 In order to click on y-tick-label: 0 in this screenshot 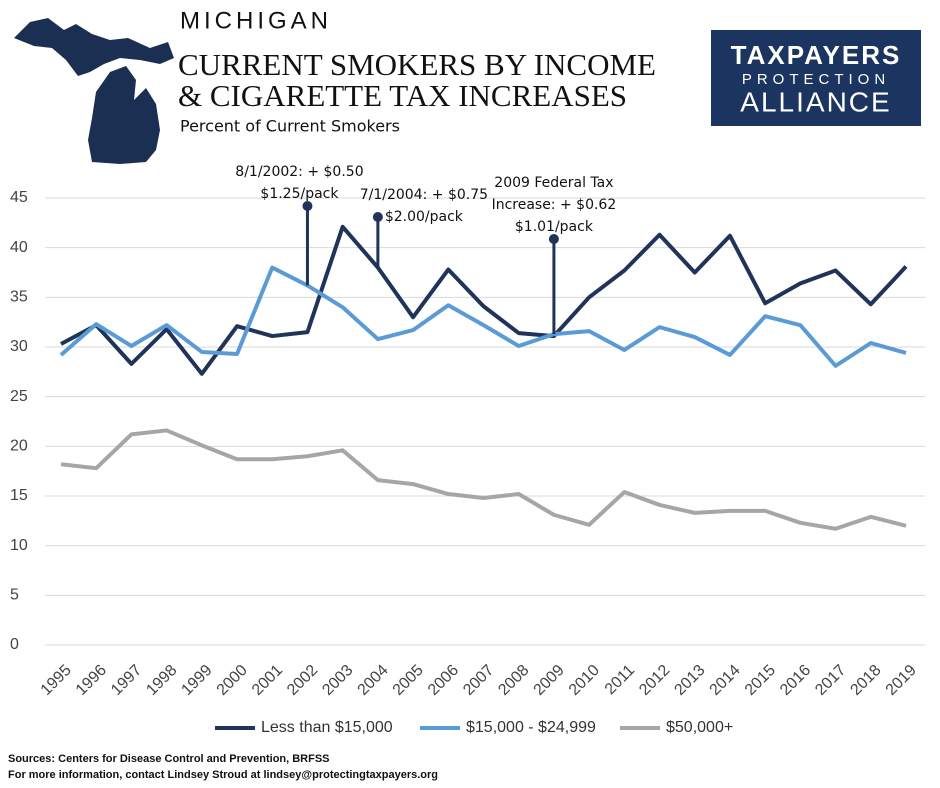, I will do `click(14, 644)`.